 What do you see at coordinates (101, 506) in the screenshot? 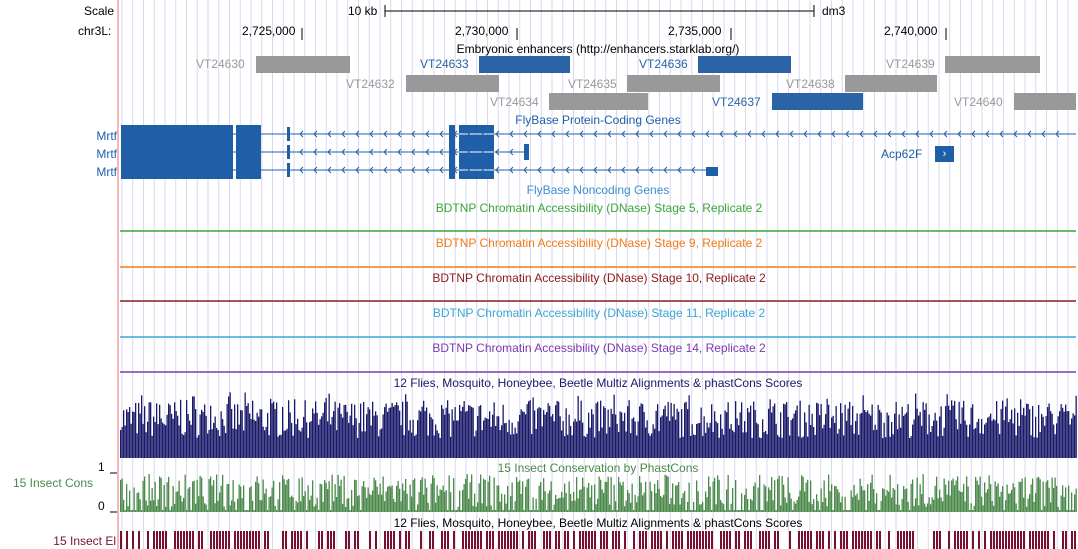
I see `cons-ymin-label: 0` at bounding box center [101, 506].